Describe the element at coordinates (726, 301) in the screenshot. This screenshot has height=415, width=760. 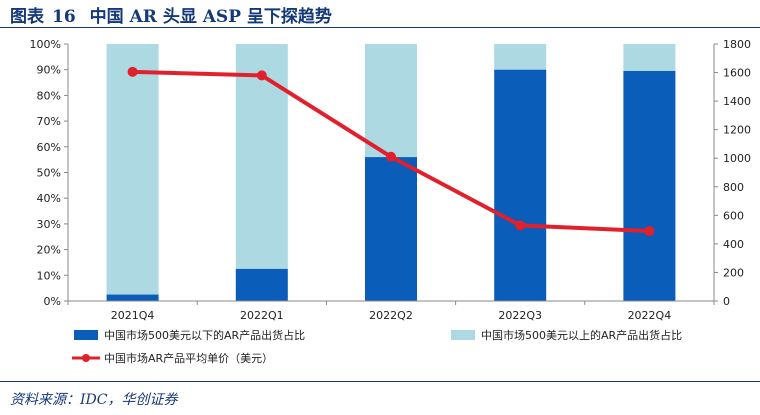
I see `right-tick-label: 0` at that location.